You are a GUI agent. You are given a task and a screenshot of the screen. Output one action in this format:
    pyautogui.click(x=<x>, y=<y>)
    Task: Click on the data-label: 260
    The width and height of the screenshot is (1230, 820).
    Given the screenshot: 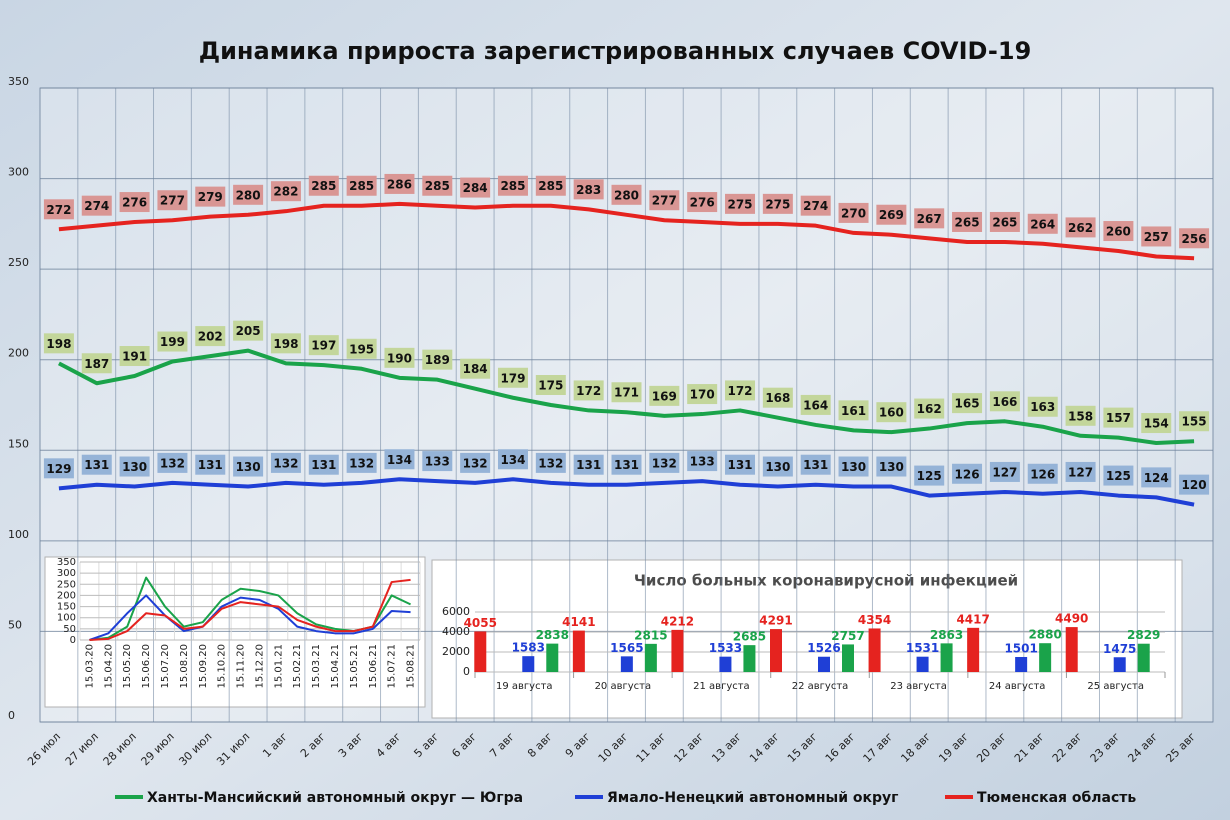 What is the action you would take?
    pyautogui.click(x=1118, y=232)
    